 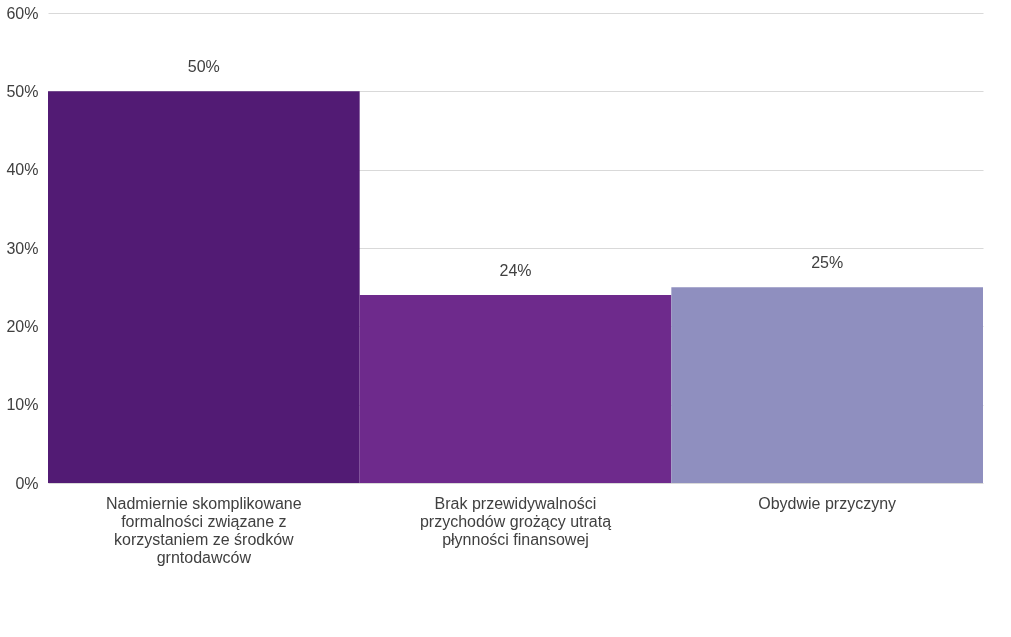 What do you see at coordinates (22, 405) in the screenshot?
I see `y-tick-label: 10%` at bounding box center [22, 405].